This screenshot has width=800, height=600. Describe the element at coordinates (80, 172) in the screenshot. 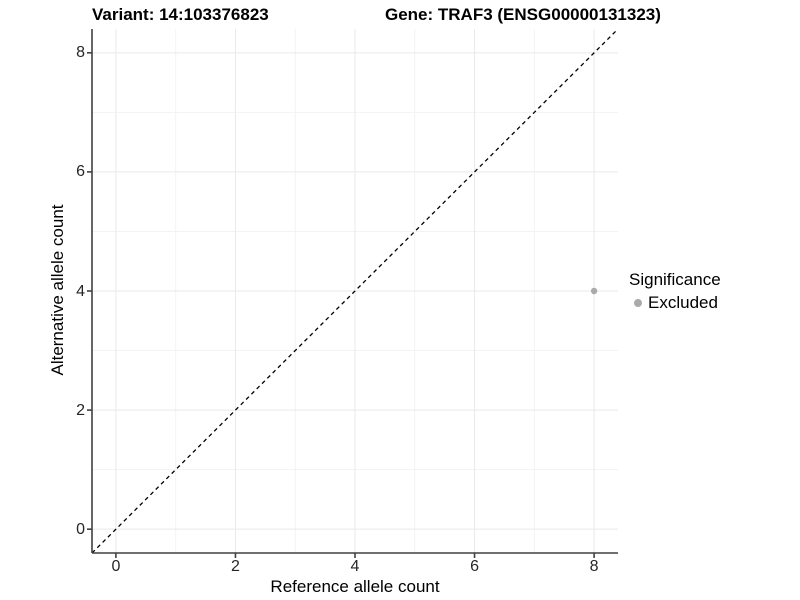

I see `y-tick-label: 6` at that location.